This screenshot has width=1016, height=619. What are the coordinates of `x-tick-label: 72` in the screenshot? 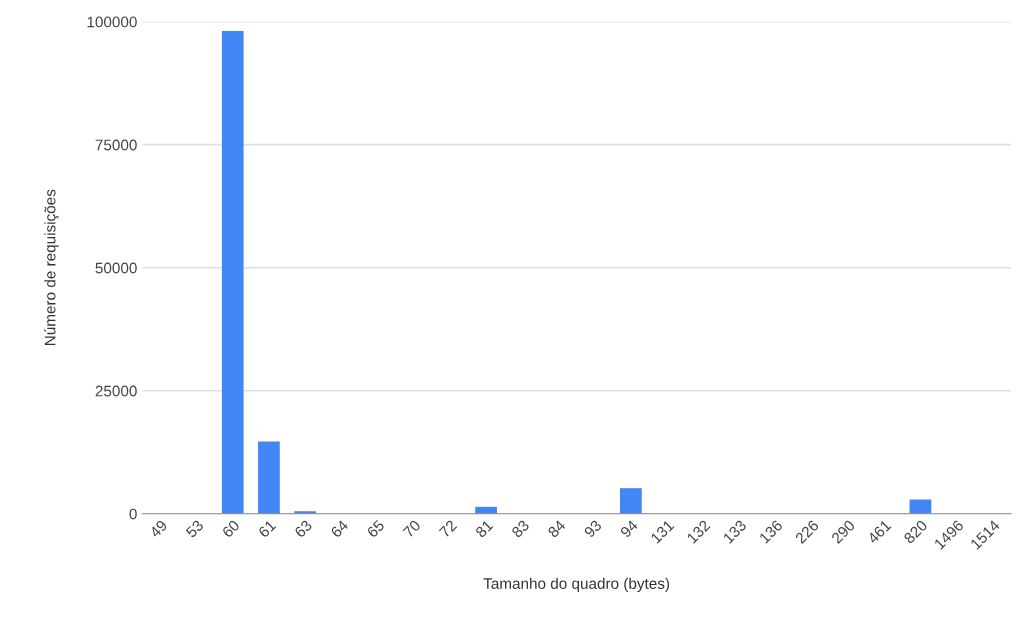 It's located at (448, 528).